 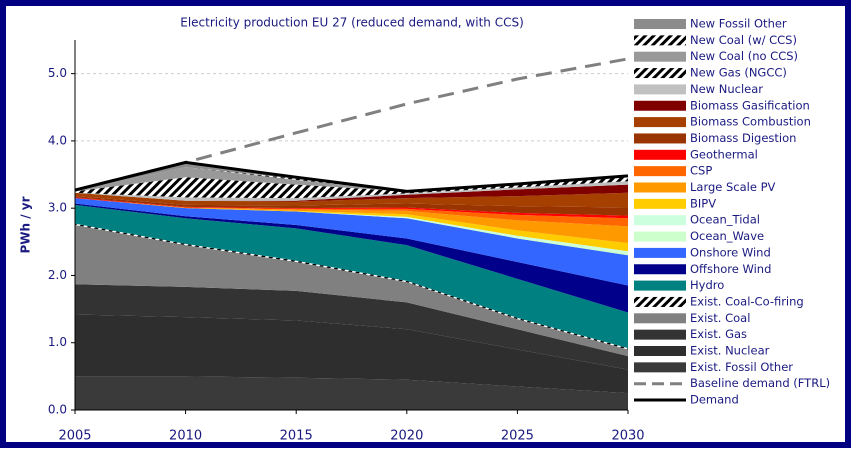 What do you see at coordinates (726, 89) in the screenshot?
I see `legend-label: New Nuclear` at bounding box center [726, 89].